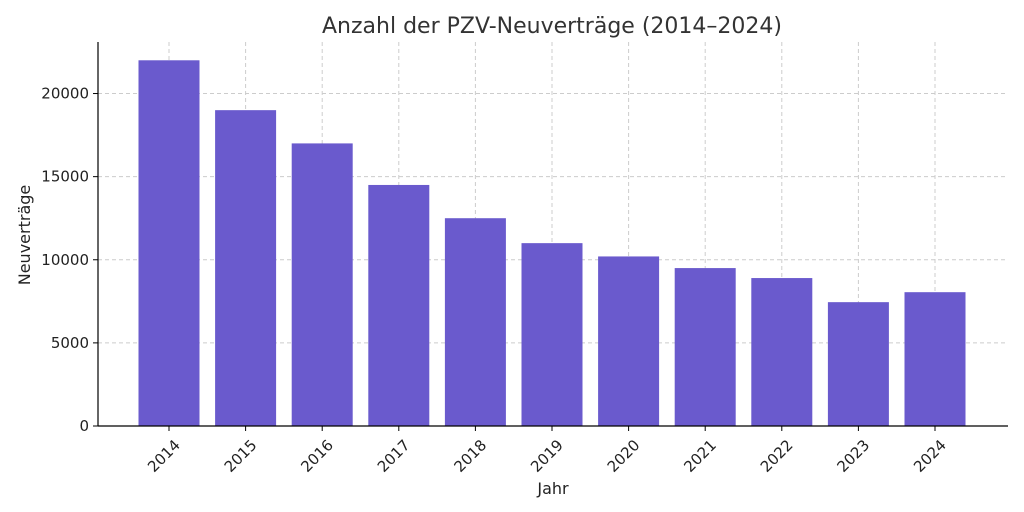 The width and height of the screenshot is (1024, 512). What do you see at coordinates (70, 343) in the screenshot?
I see `y-tick-label: 5000` at bounding box center [70, 343].